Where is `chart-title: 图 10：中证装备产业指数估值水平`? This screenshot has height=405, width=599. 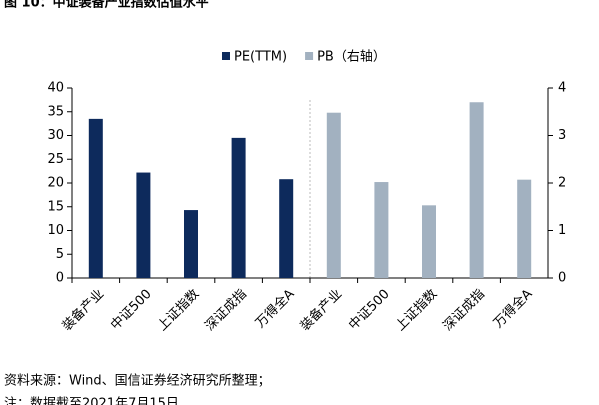 chart-title: 图 10：中证装备产业指数估值水平 is located at coordinates (106, 5).